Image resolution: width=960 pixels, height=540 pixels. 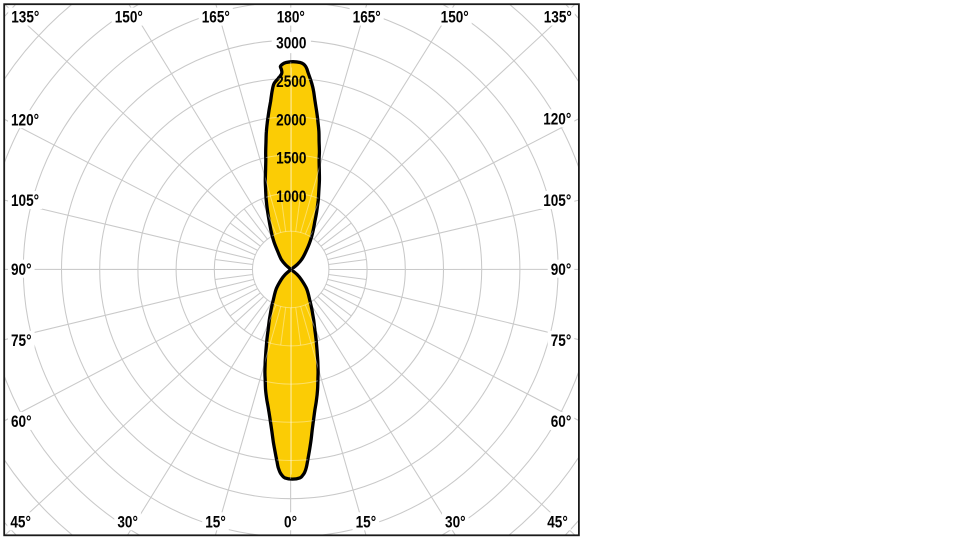 I want to click on svg-text: 3000, so click(x=291, y=43).